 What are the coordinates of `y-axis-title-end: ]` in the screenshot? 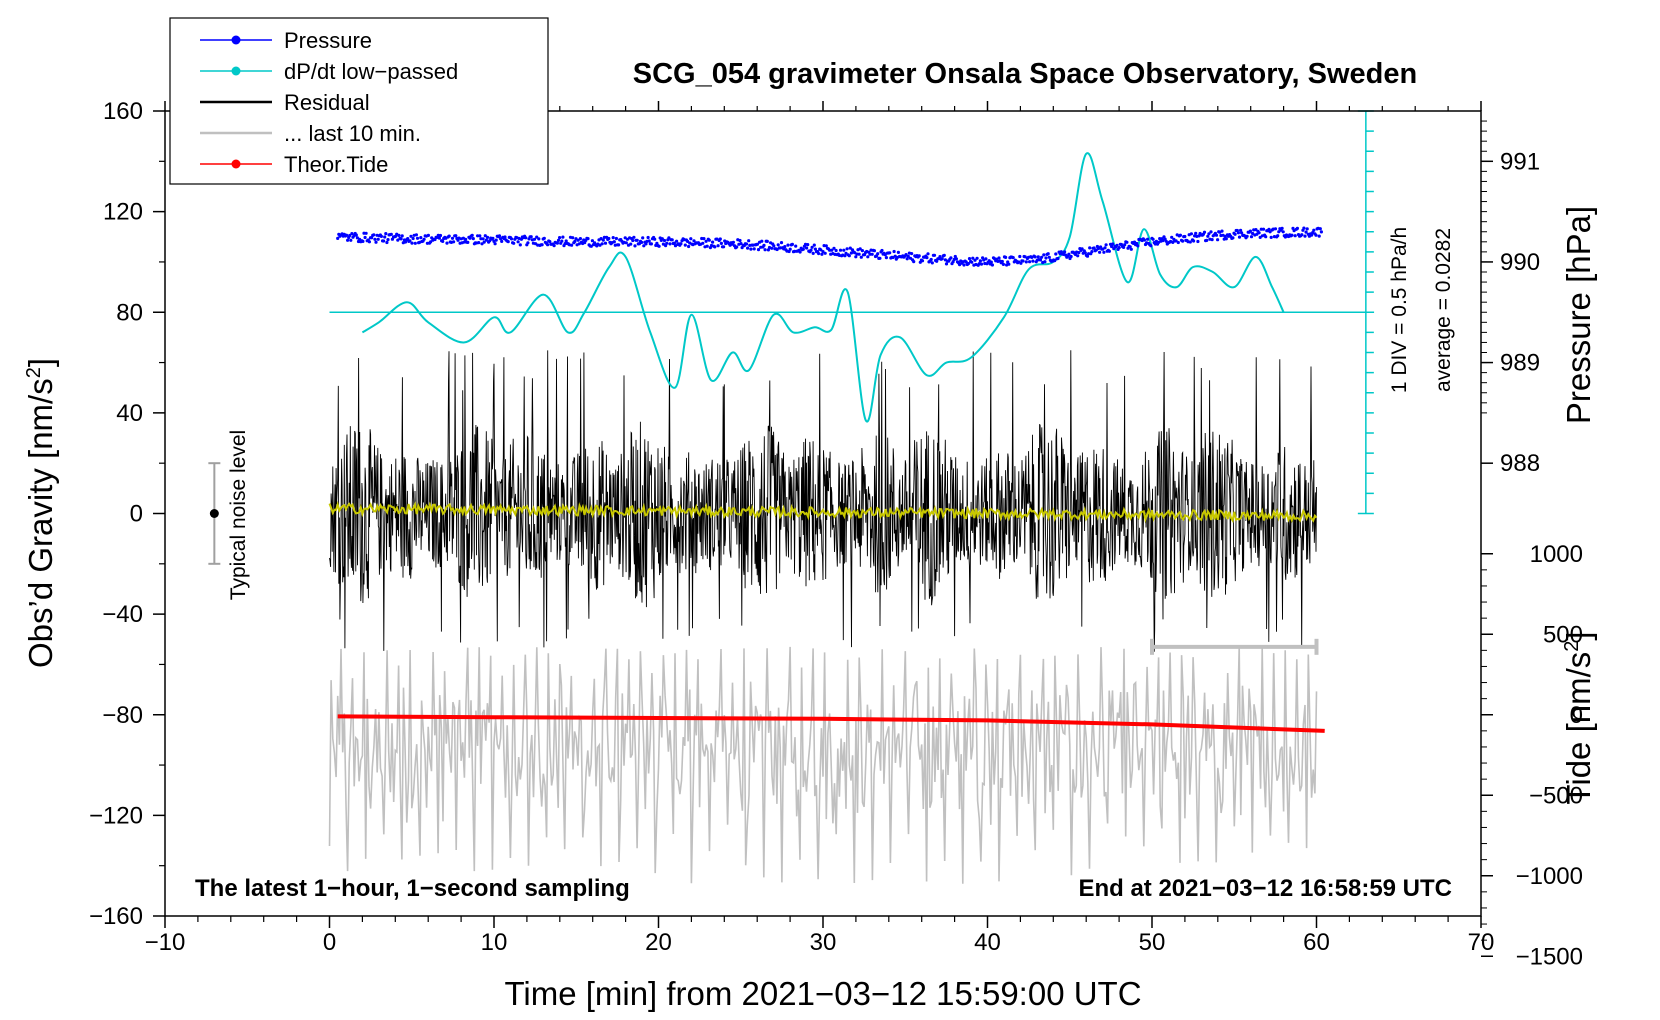 It's located at (40, 362).